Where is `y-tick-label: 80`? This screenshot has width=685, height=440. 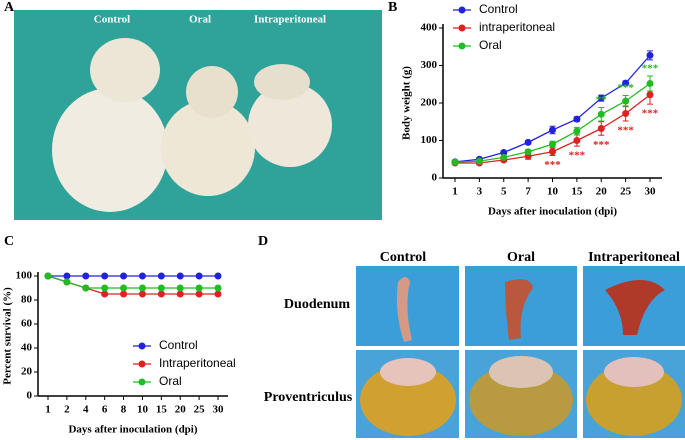 y-tick-label: 80 is located at coordinates (27, 300).